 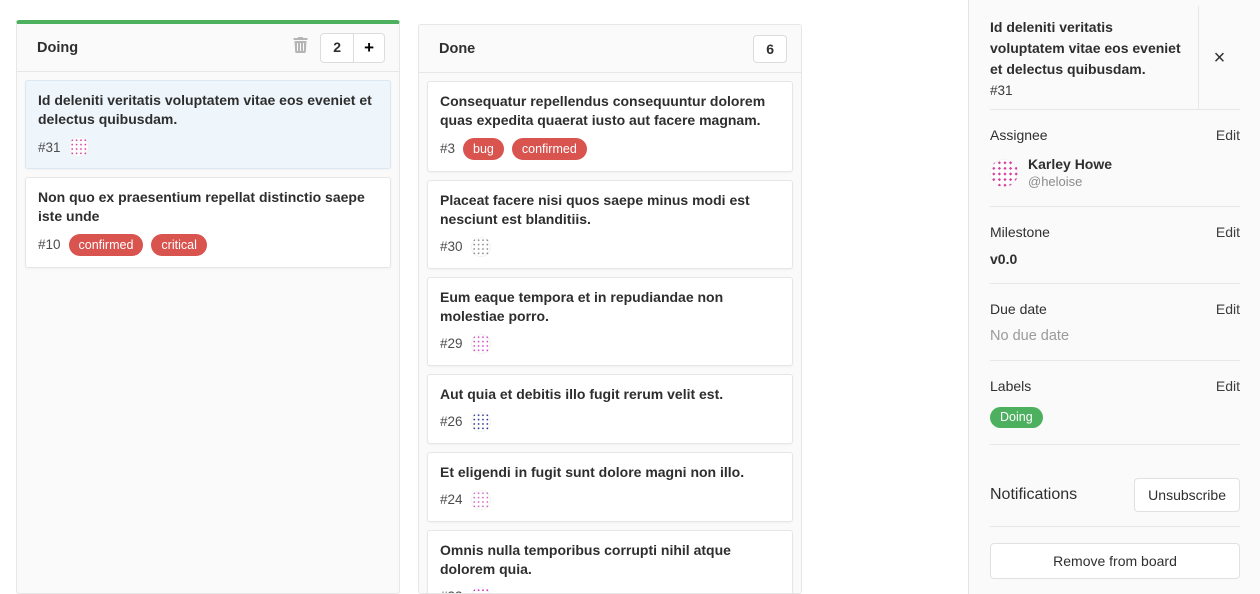 What do you see at coordinates (368, 47) in the screenshot?
I see `add-issue-button: +` at bounding box center [368, 47].